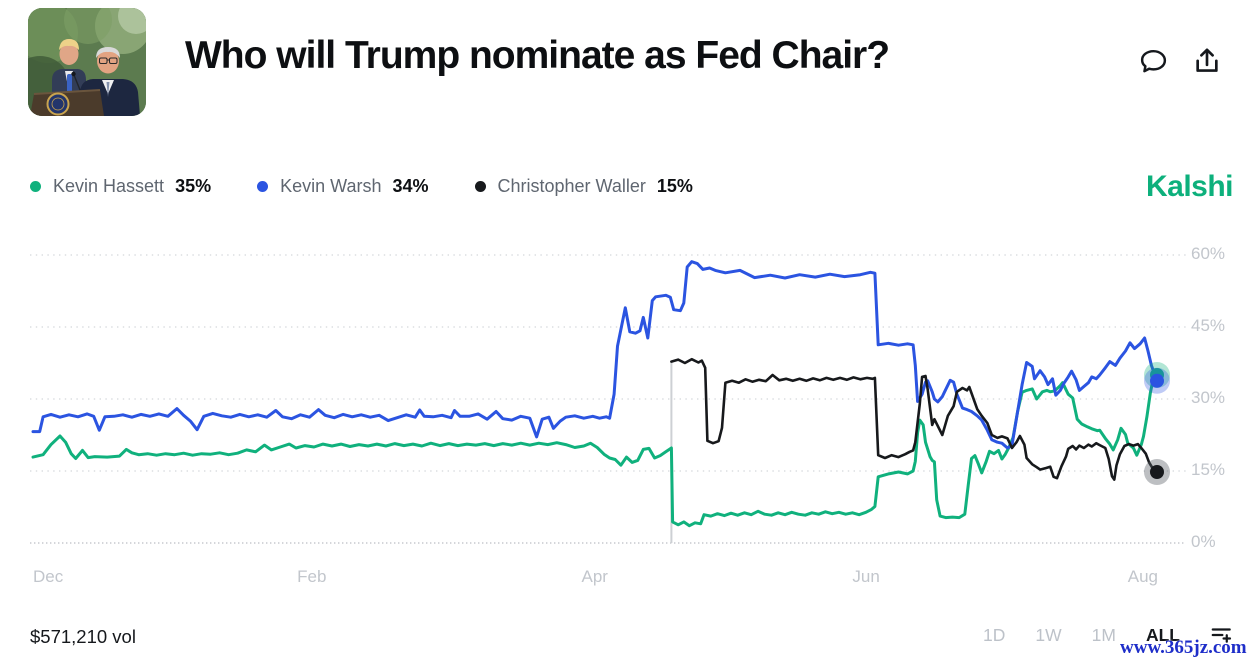  I want to click on y-axis-label-45: 45%, so click(1208, 325).